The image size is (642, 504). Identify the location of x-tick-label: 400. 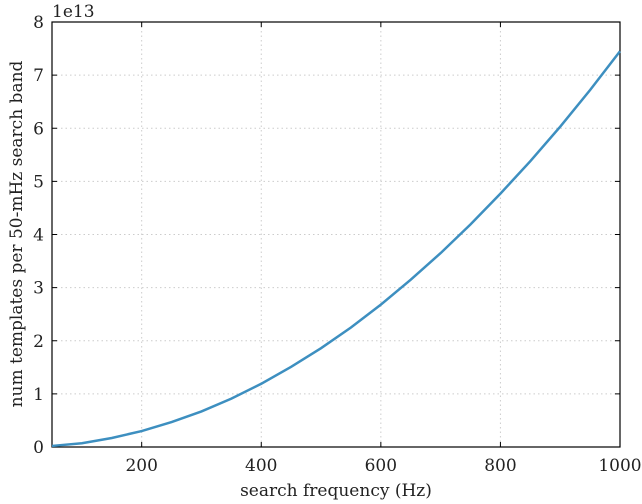
(261, 466).